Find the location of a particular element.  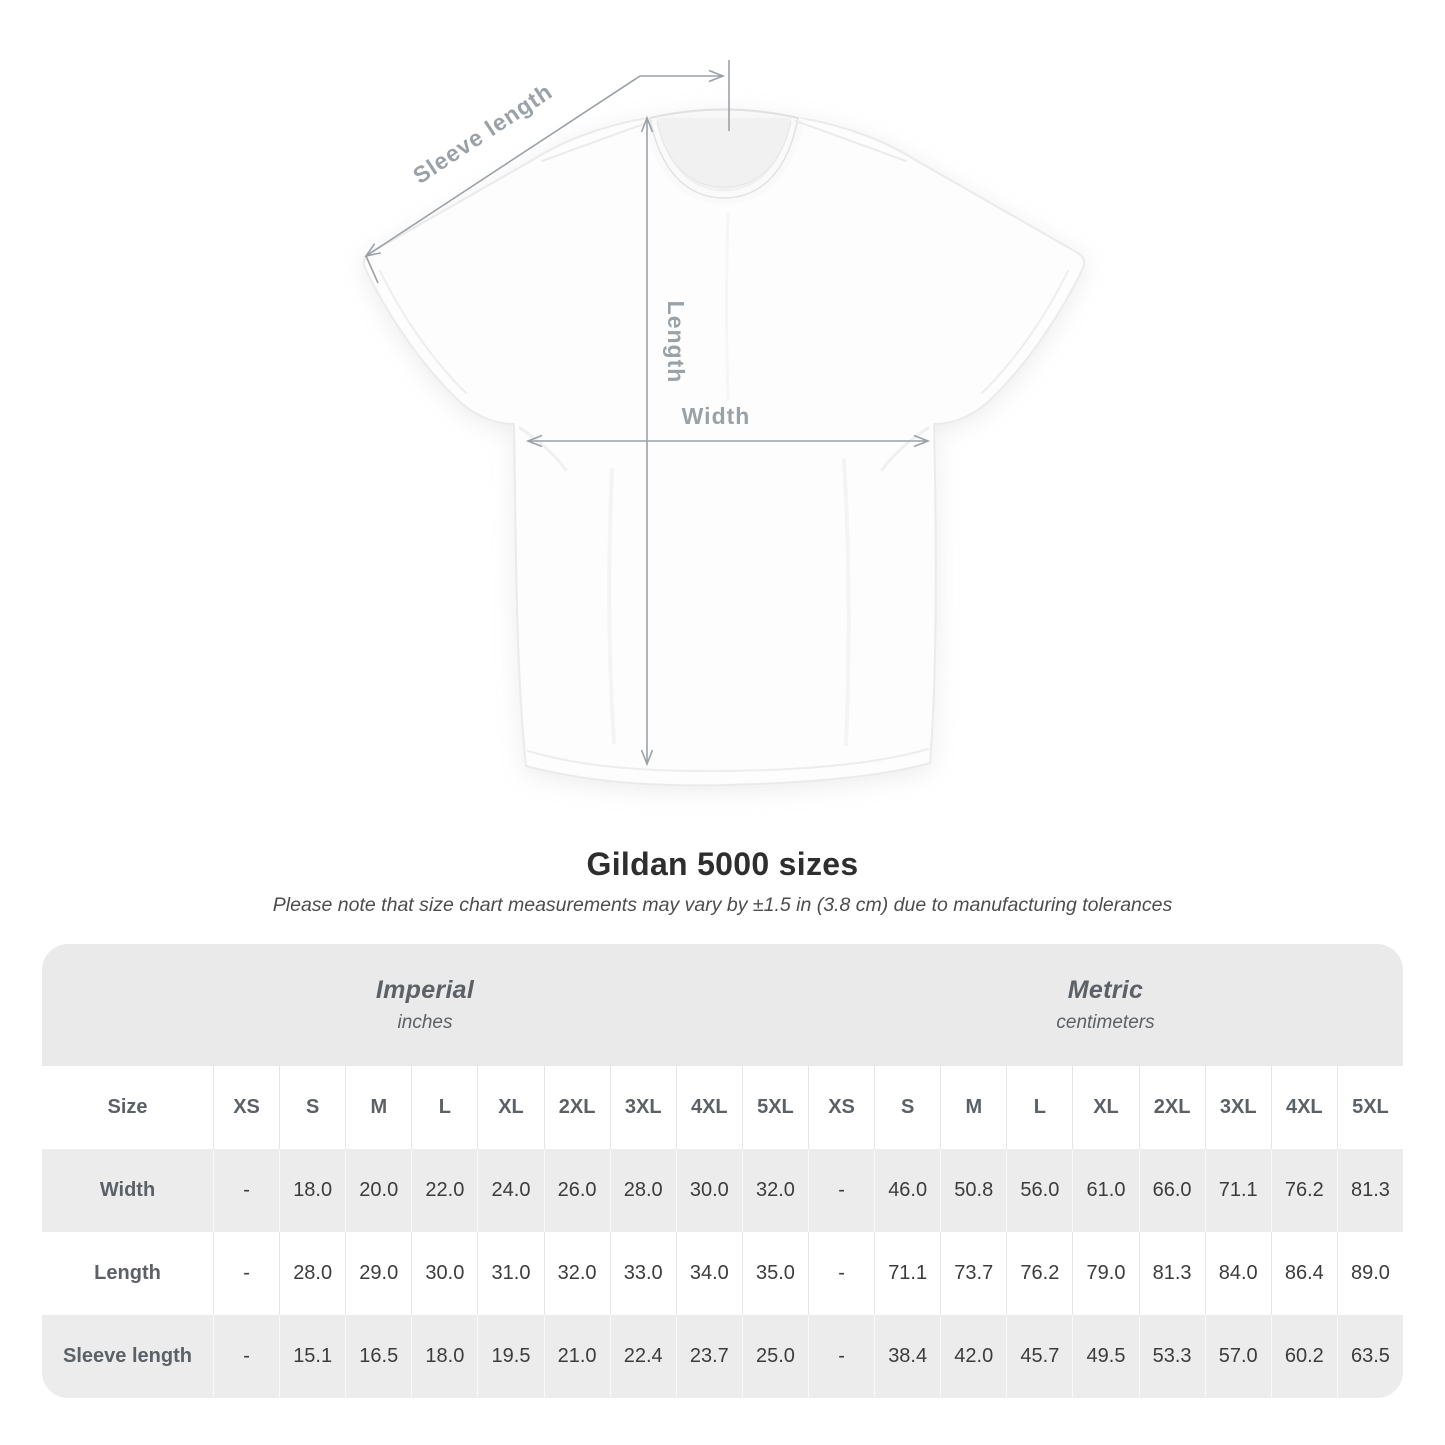

size-column-header: 5XL is located at coordinates (1369, 1107).